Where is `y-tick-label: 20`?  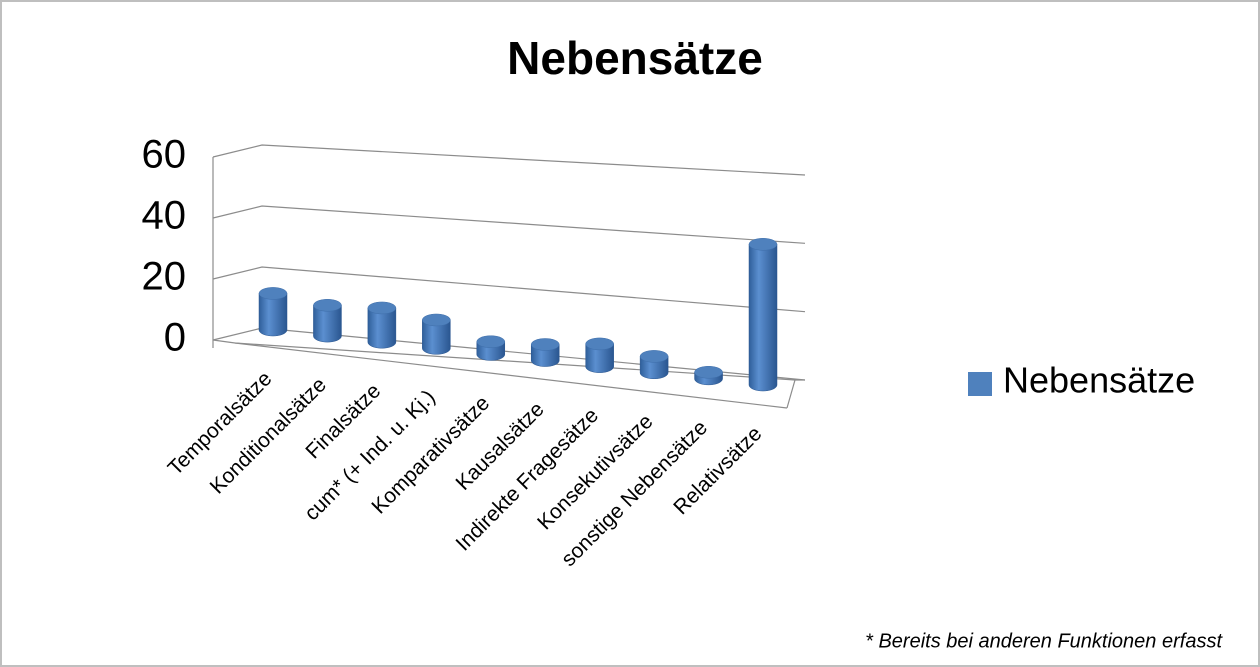 y-tick-label: 20 is located at coordinates (164, 277).